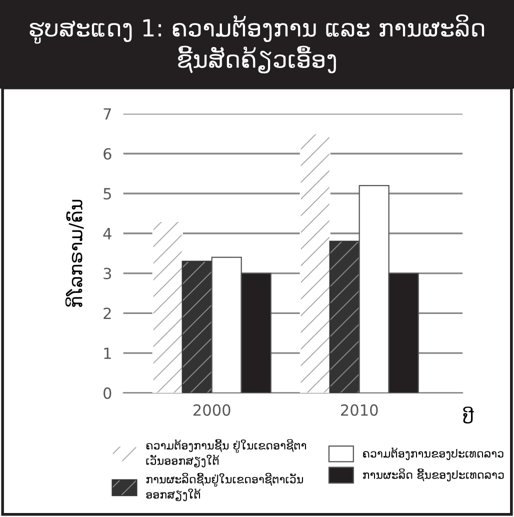  What do you see at coordinates (257, 44) in the screenshot?
I see `chart-title: ຮູບສະແດງ 1: ຄວາມຕ້ອງການ ແລະ ການຜະລິດ ຊີ້ນສັດຄ້ຽວເອື້ອງ` at bounding box center [257, 44].